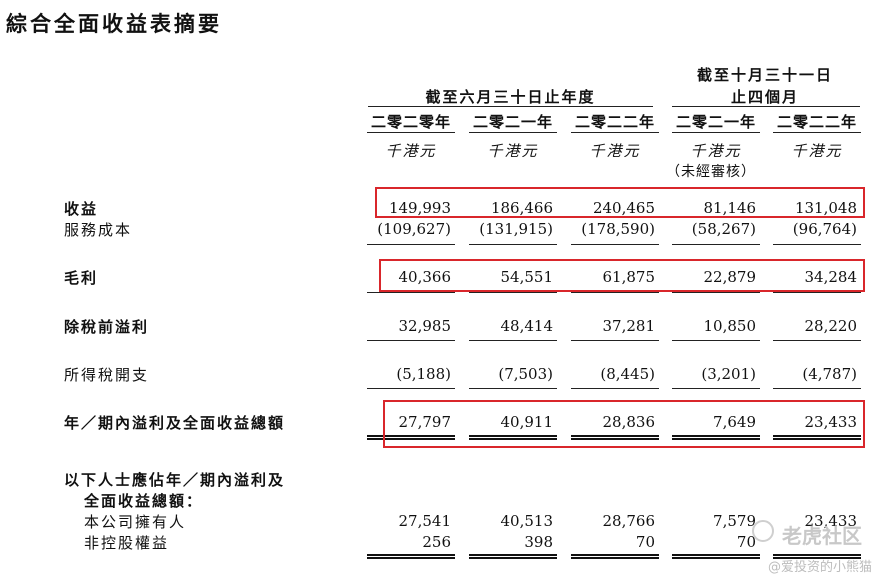 The width and height of the screenshot is (893, 585). I want to click on cell-value: 22,879, so click(730, 277).